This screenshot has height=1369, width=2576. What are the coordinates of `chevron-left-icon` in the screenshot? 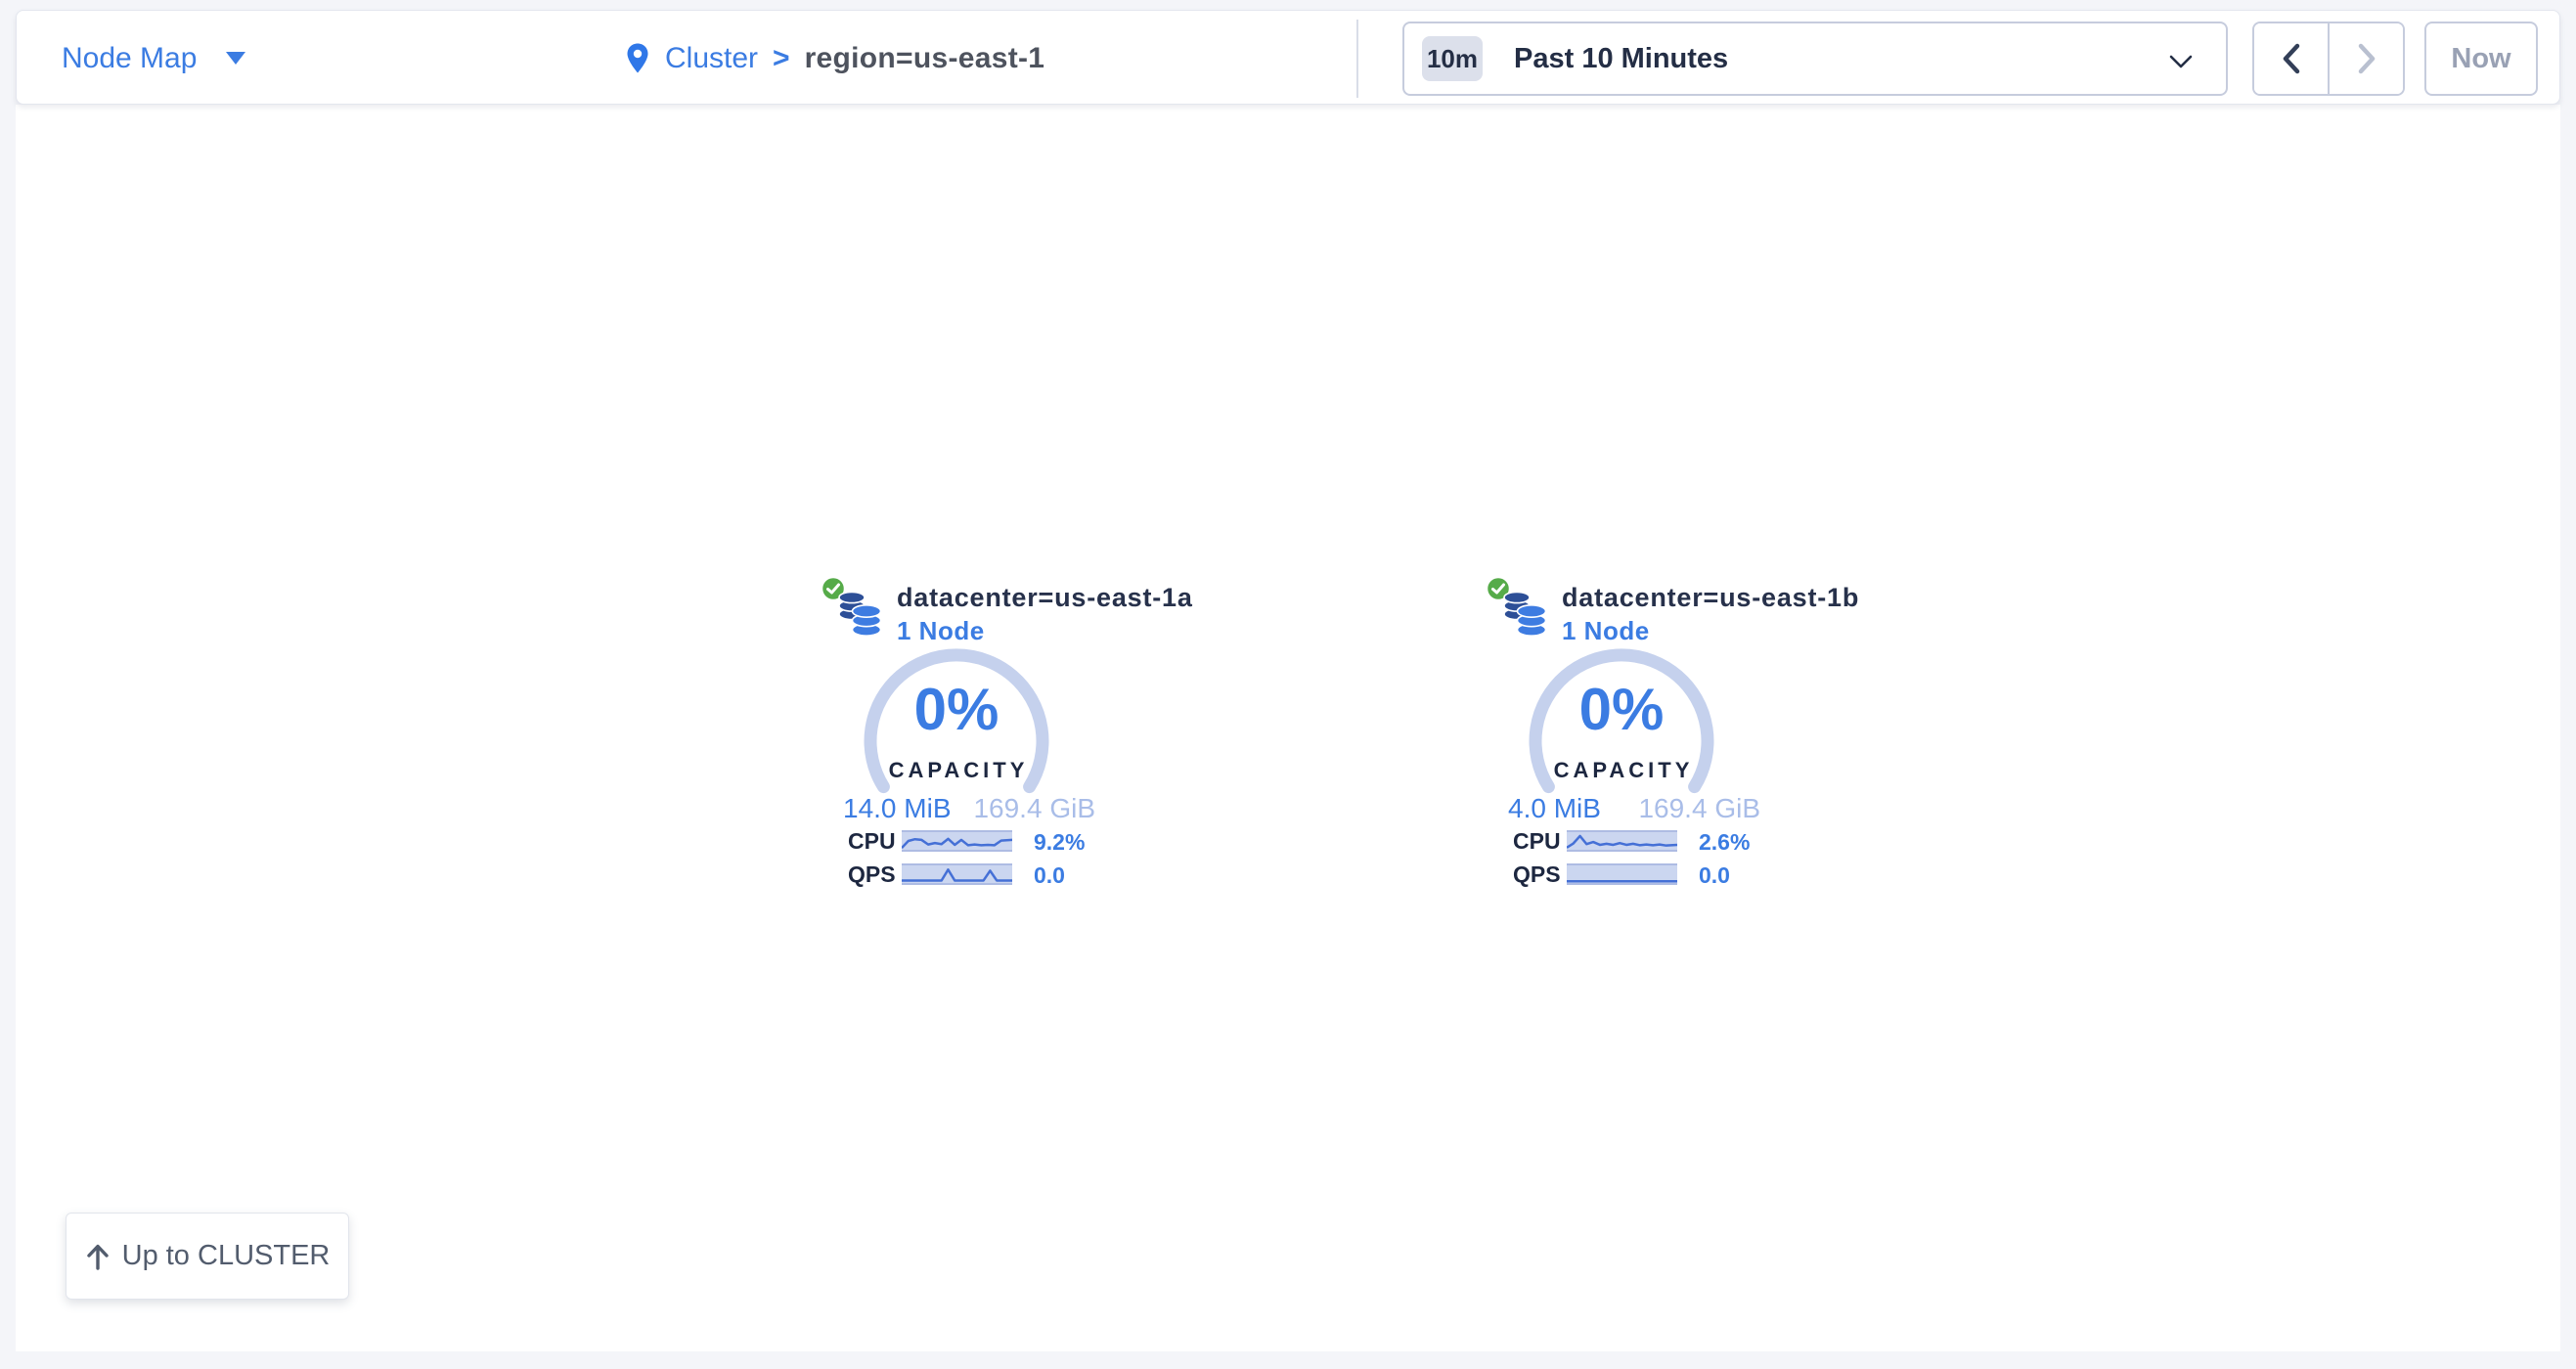 It's located at (2291, 58).